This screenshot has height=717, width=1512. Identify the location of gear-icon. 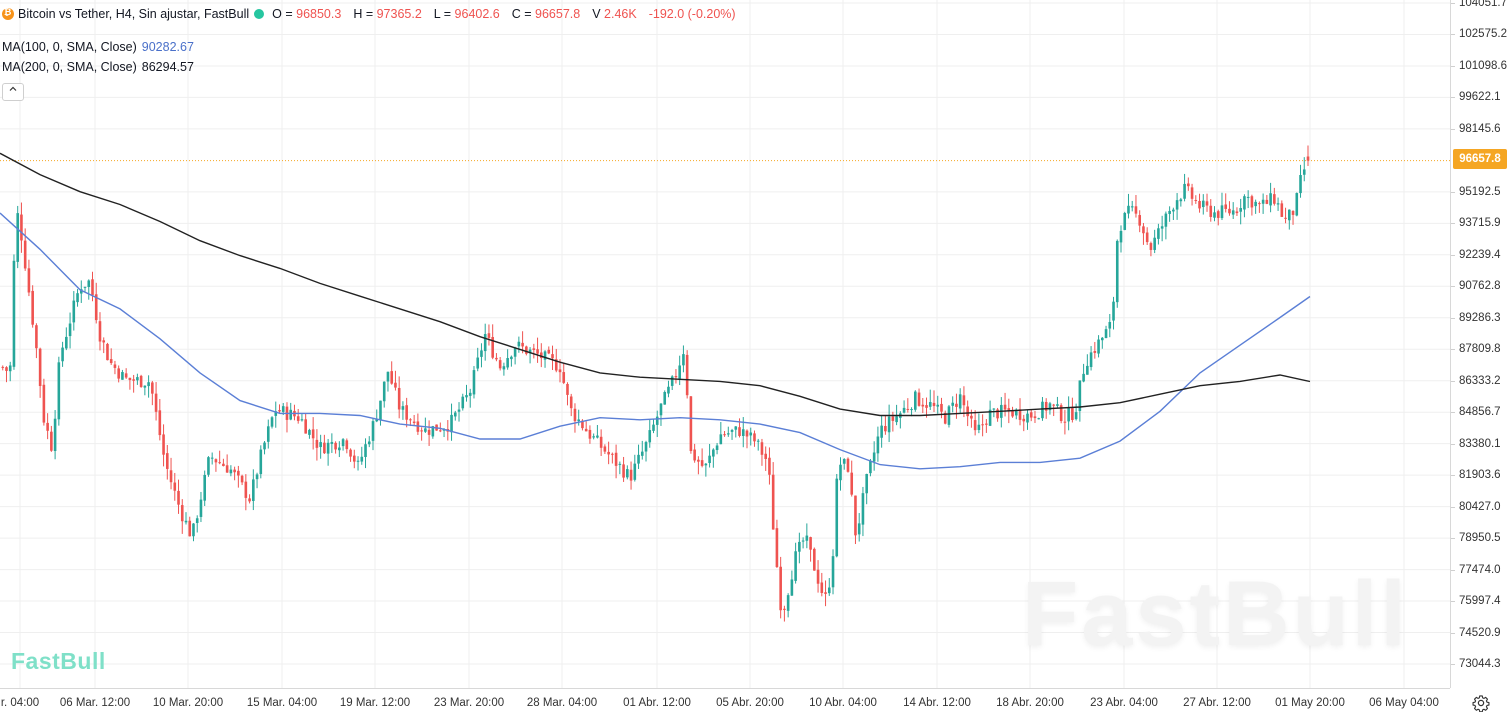
(1481, 704).